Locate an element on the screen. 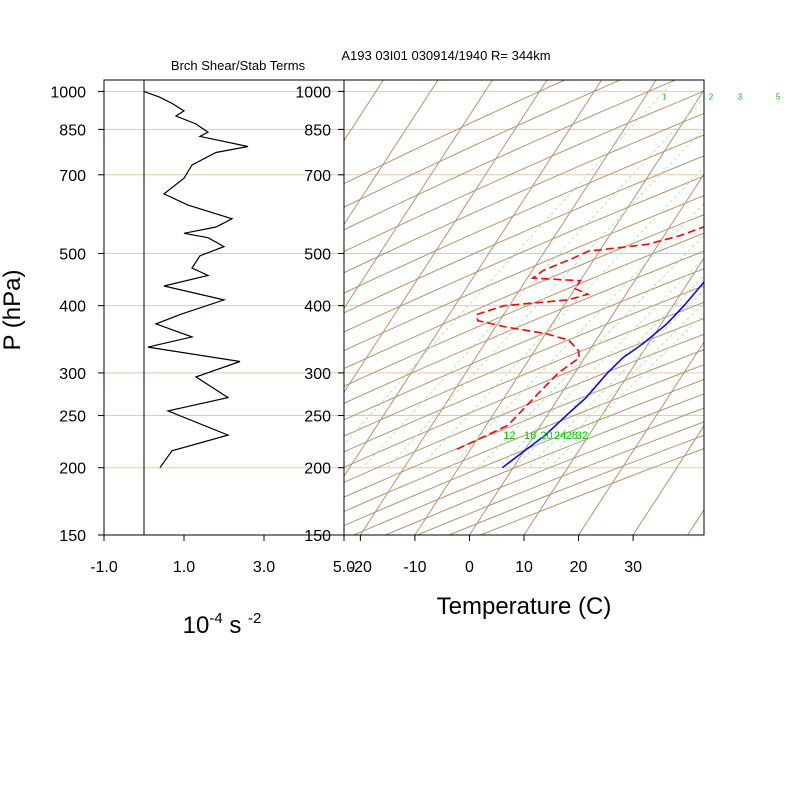  dewpoint-profile-line is located at coordinates (578, 338).